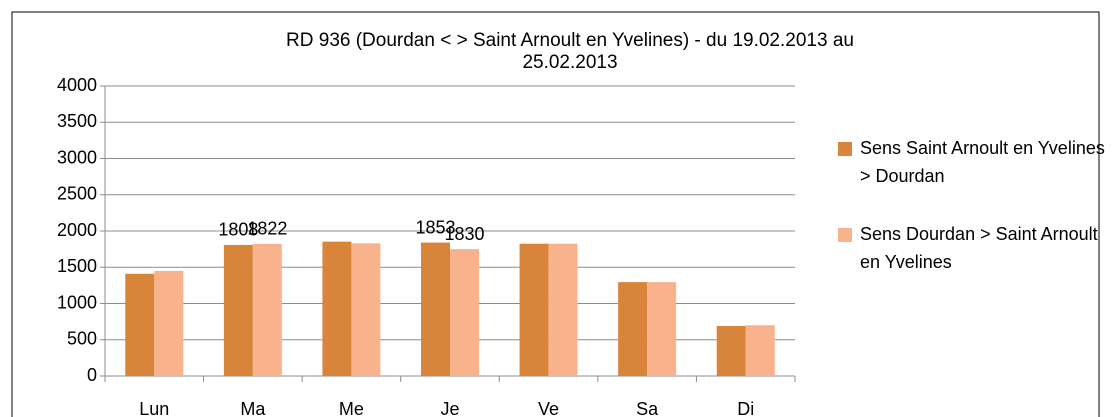 This screenshot has height=417, width=1112. Describe the element at coordinates (464, 234) in the screenshot. I see `data-label: 1830` at that location.